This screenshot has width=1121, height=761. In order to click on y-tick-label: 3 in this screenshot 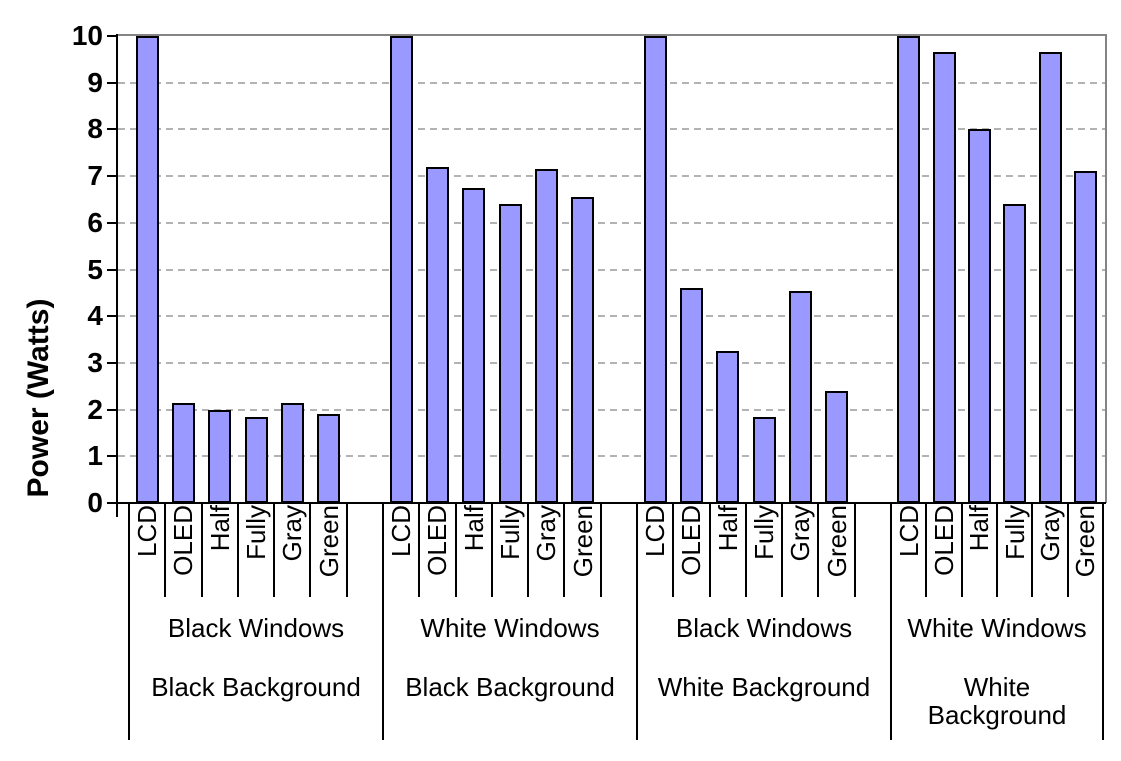, I will do `click(95, 362)`.